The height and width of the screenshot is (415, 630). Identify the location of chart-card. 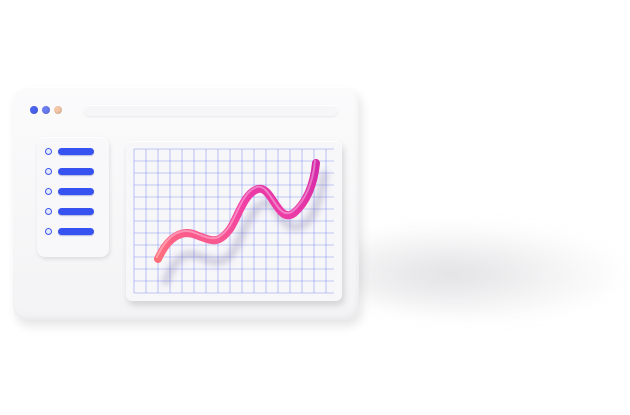
(234, 221).